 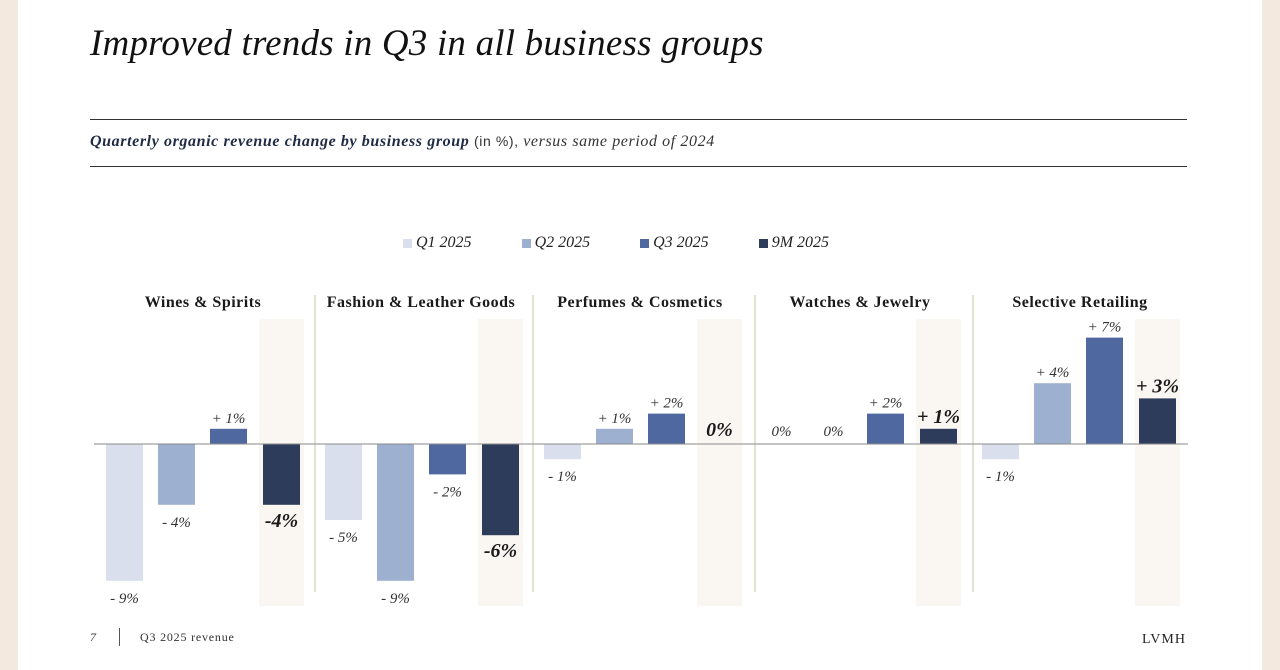 What do you see at coordinates (800, 242) in the screenshot?
I see `legend-label: 9M 2025` at bounding box center [800, 242].